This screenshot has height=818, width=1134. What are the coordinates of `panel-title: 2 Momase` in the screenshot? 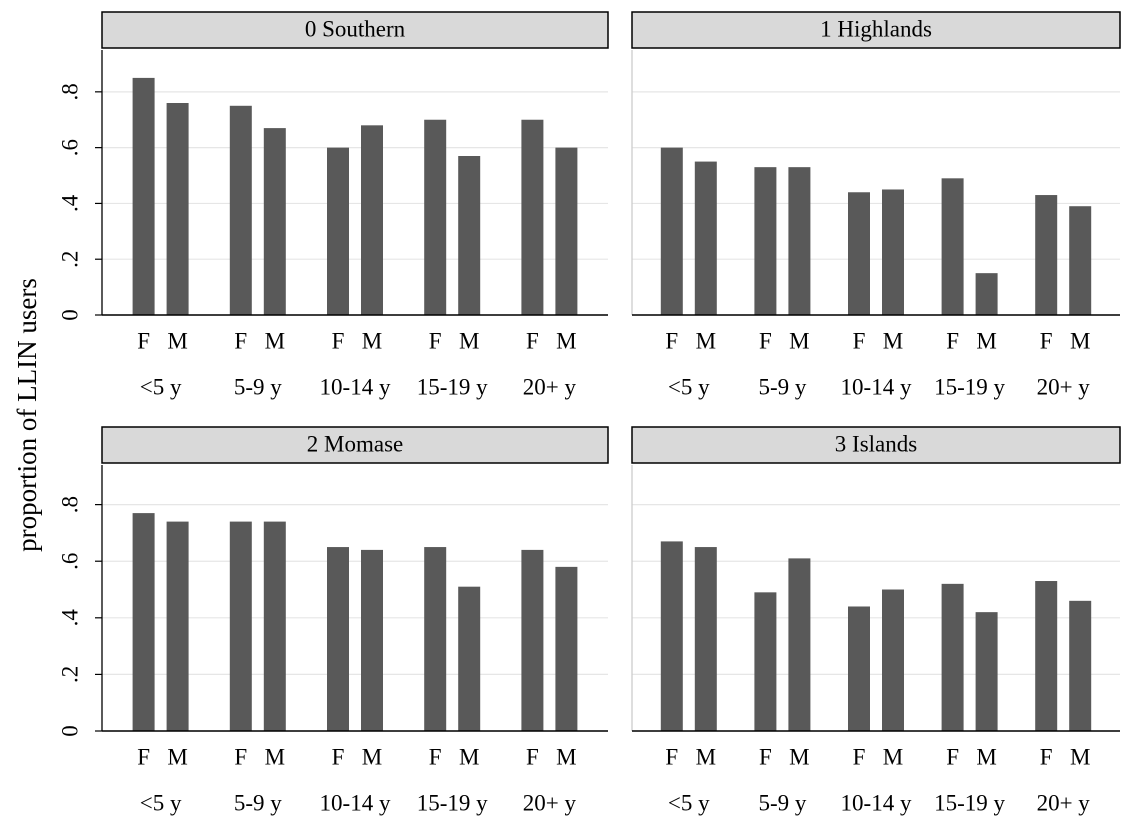 It's located at (355, 443).